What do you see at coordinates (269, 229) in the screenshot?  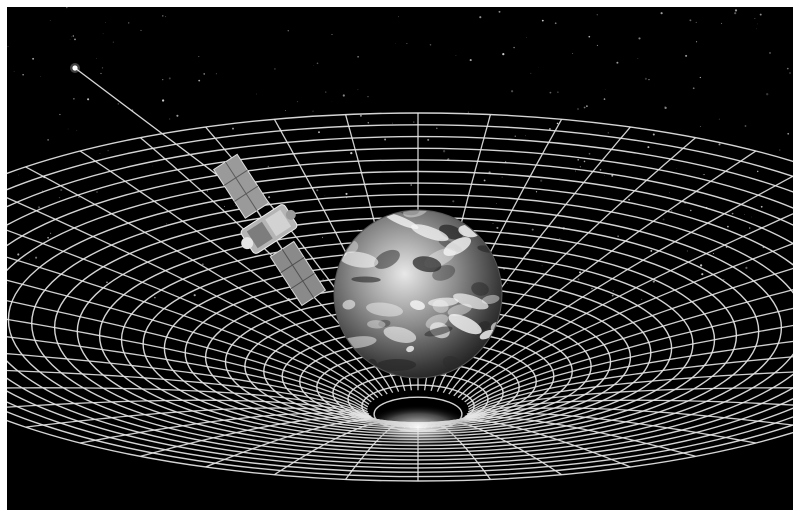 I see `satellite-body` at bounding box center [269, 229].